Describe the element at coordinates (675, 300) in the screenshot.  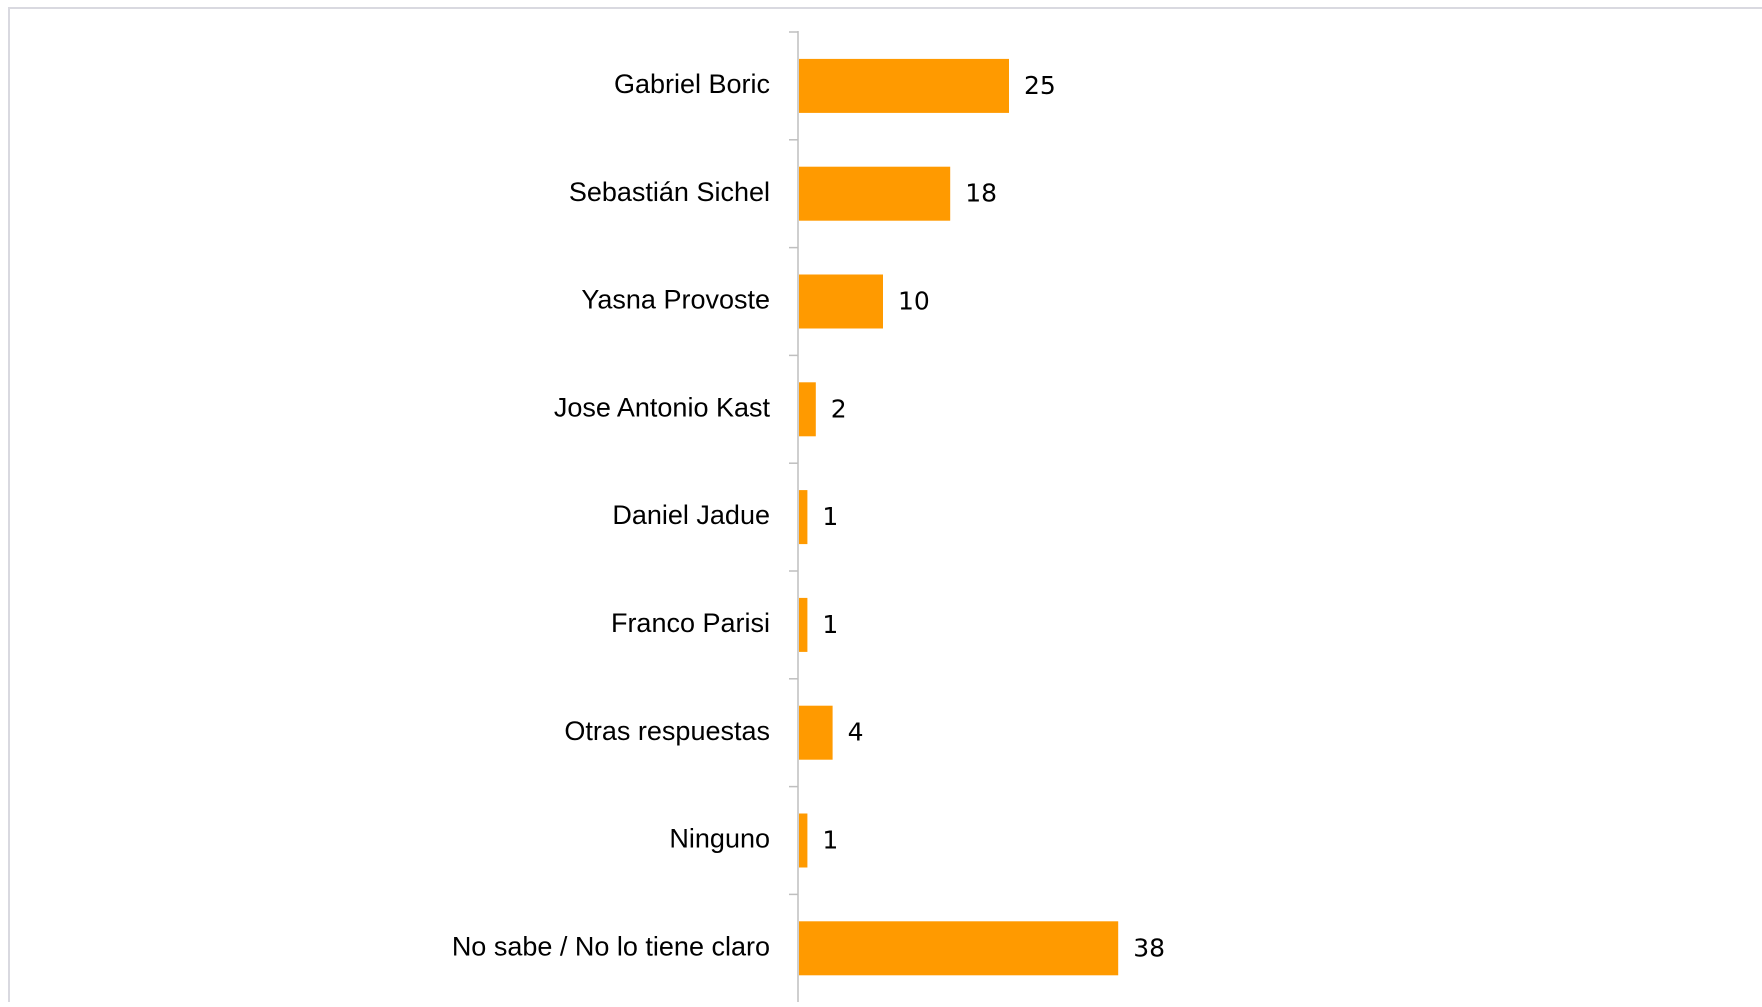
I see `category-label: Yasna Provoste` at that location.